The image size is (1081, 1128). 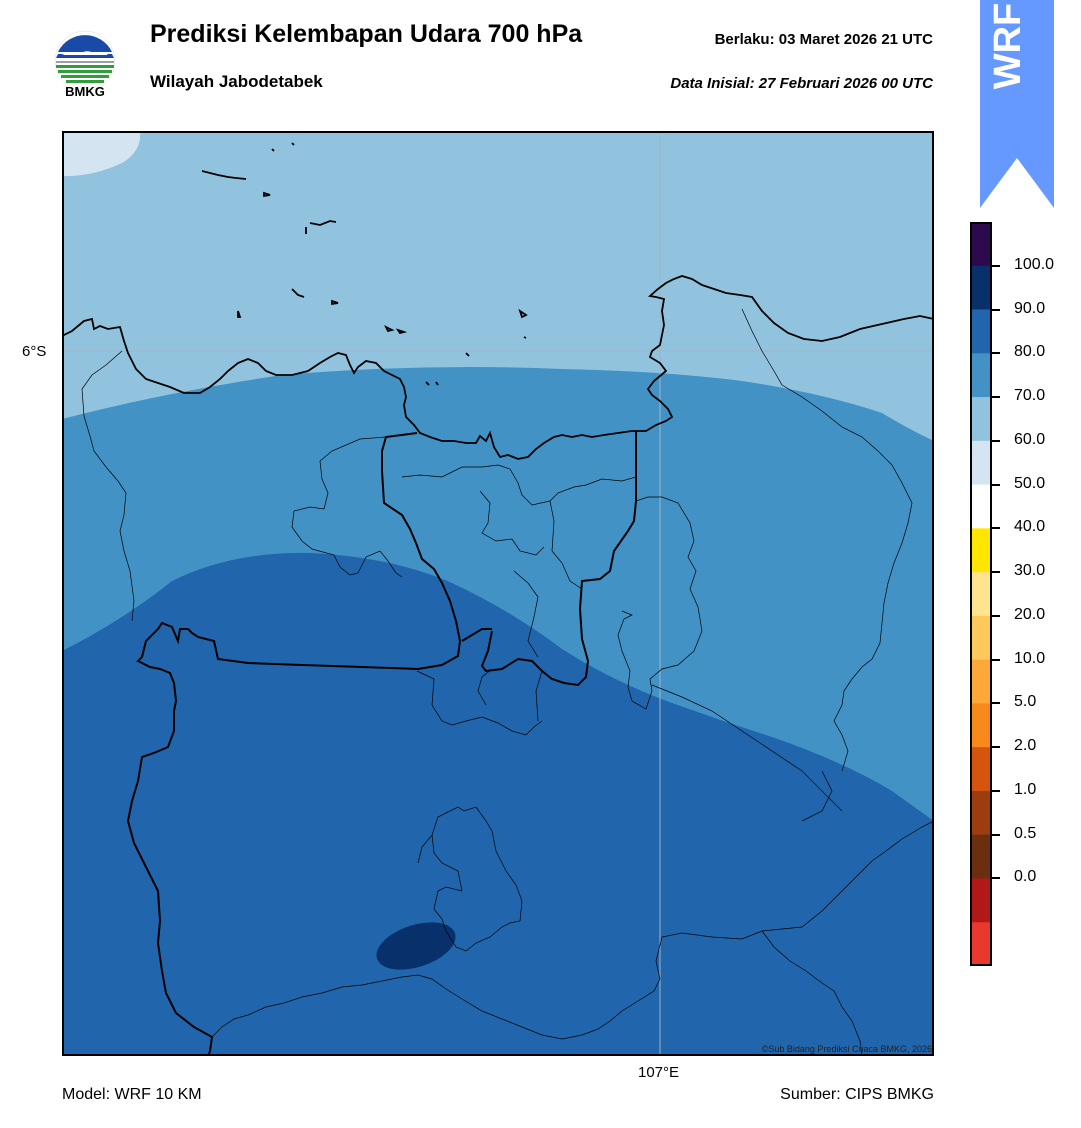 I want to click on page-subtitle: Wilayah Jabodetabek, so click(x=236, y=81).